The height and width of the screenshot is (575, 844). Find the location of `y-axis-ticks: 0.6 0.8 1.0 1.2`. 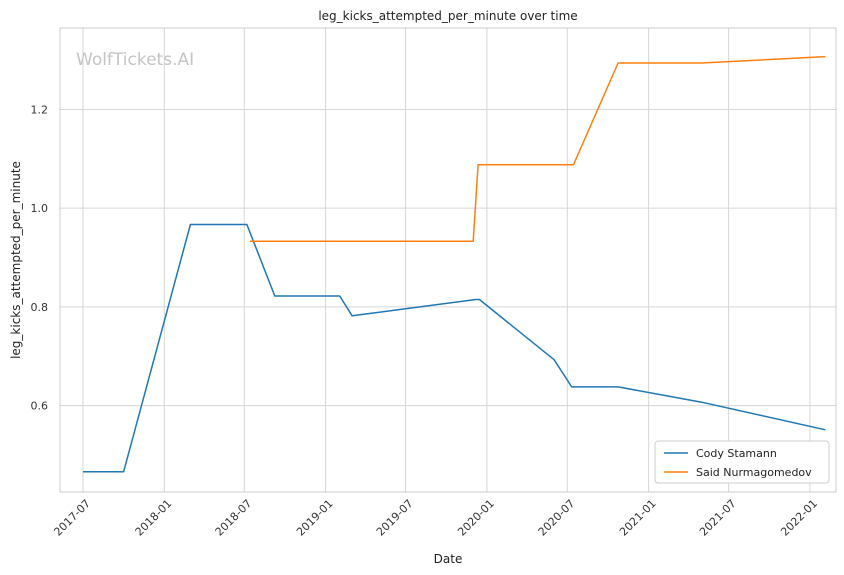

y-axis-ticks: 0.6 0.8 1.0 1.2 is located at coordinates (40, 257).